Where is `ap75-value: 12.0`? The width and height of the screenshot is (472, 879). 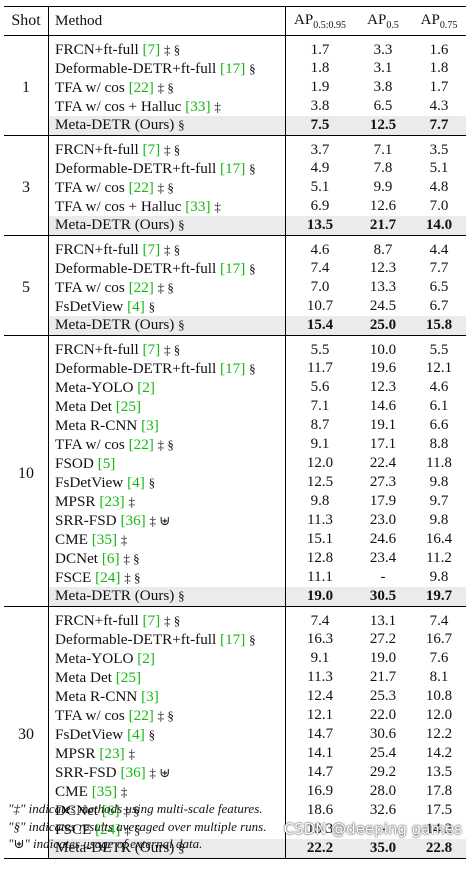 ap75-value: 12.0 is located at coordinates (439, 715).